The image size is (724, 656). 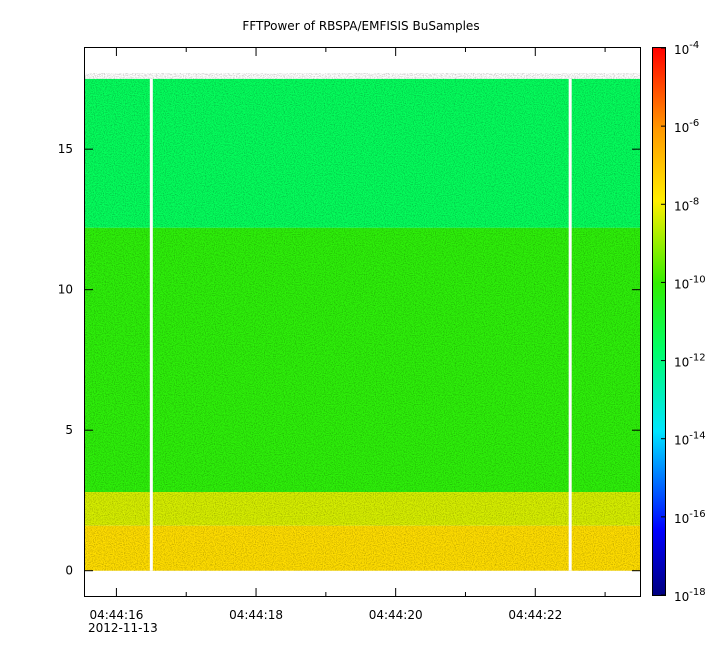 I want to click on y-tick-label: 5, so click(x=69, y=430).